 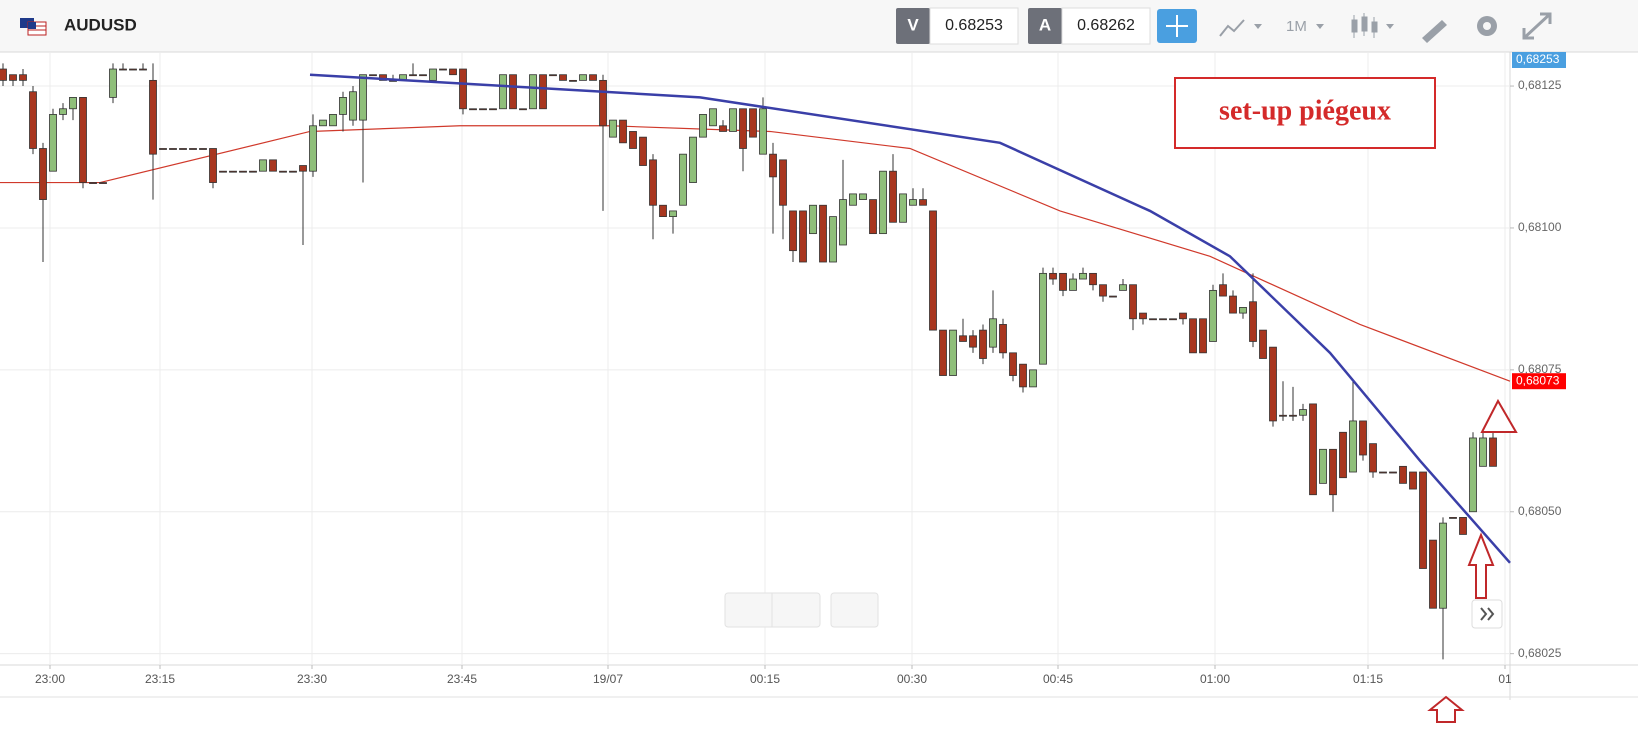 What do you see at coordinates (765, 679) in the screenshot?
I see `x-tick-label: 00:15` at bounding box center [765, 679].